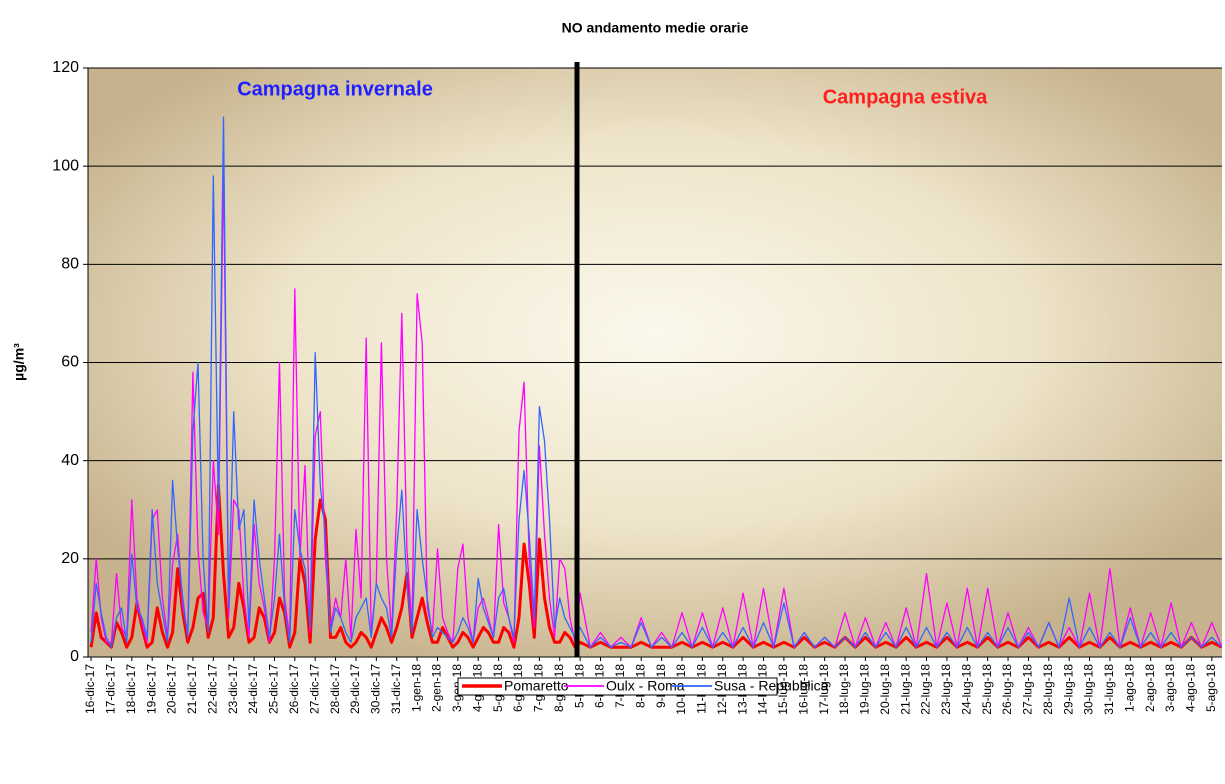  Describe the element at coordinates (1028, 689) in the screenshot. I see `x-tick-label: 27-lug-18` at that location.